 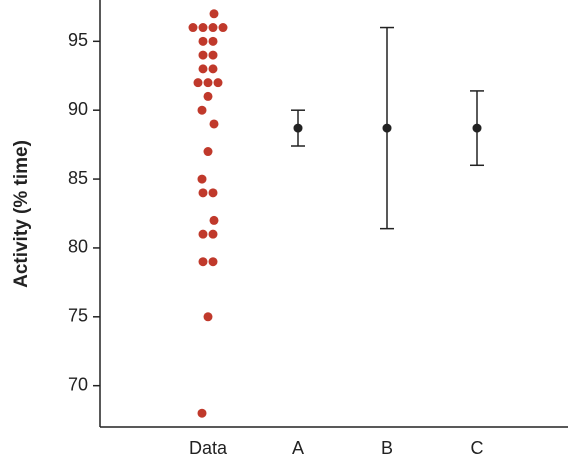 What do you see at coordinates (298, 448) in the screenshot?
I see `x-tick-label: A` at bounding box center [298, 448].